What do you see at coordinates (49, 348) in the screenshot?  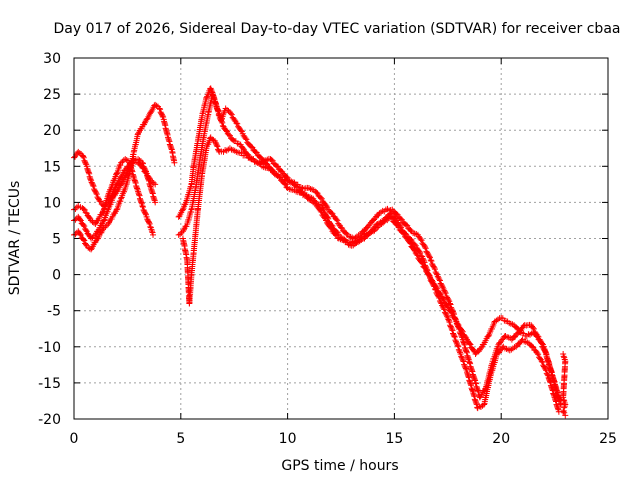 I see `y-tick-label: -10` at bounding box center [49, 348].